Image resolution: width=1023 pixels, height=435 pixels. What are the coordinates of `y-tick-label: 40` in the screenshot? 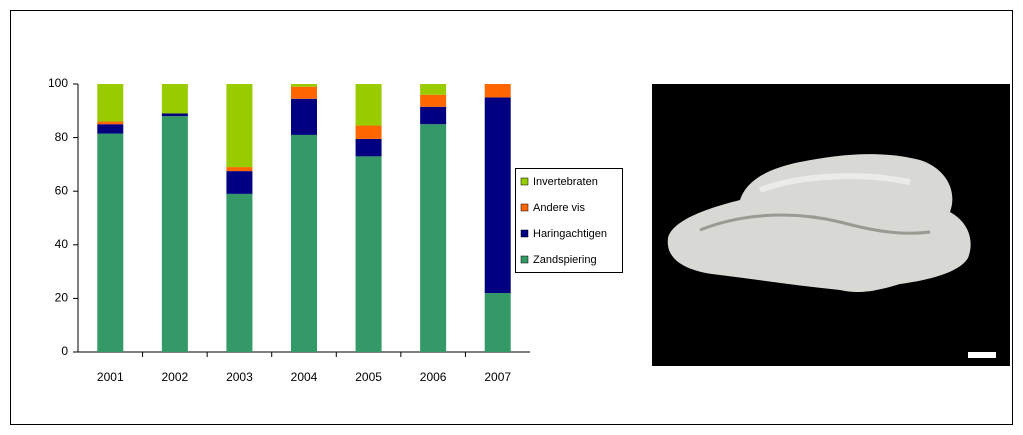 It's located at (62, 244).